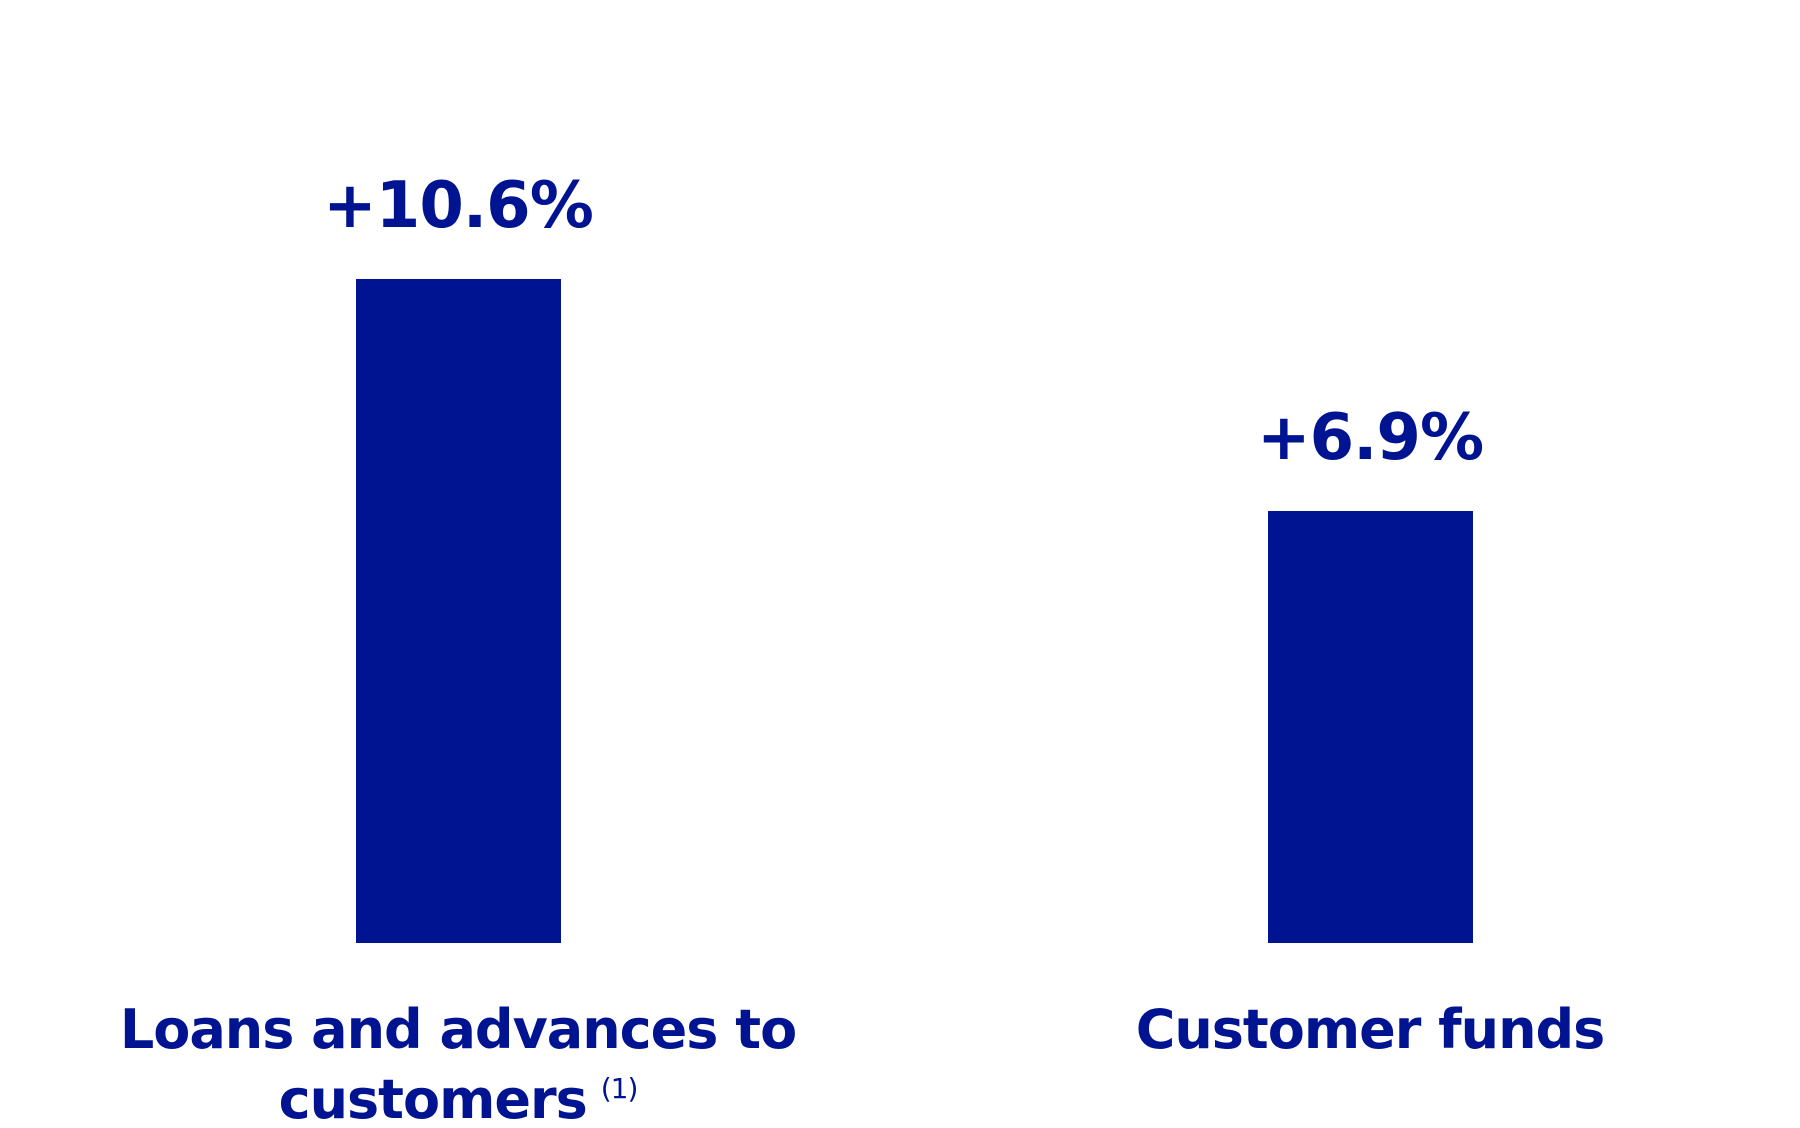 Image resolution: width=1800 pixels, height=1128 pixels. Describe the element at coordinates (1370, 437) in the screenshot. I see `value-label: +6.9%` at that location.